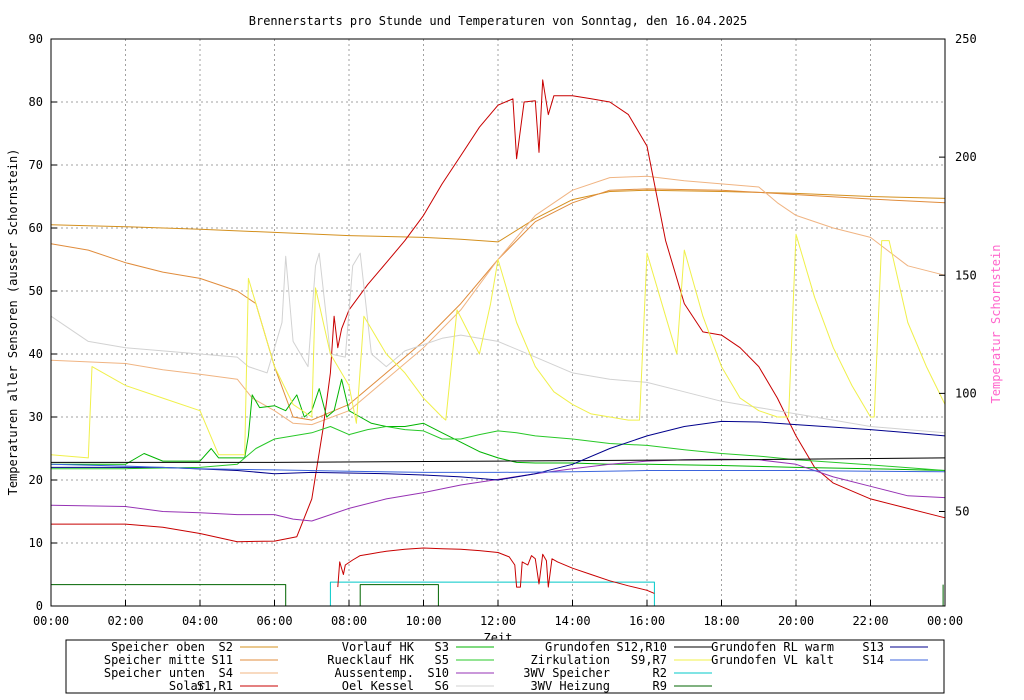  I want to click on y2-tick-label: 50, so click(962, 512).